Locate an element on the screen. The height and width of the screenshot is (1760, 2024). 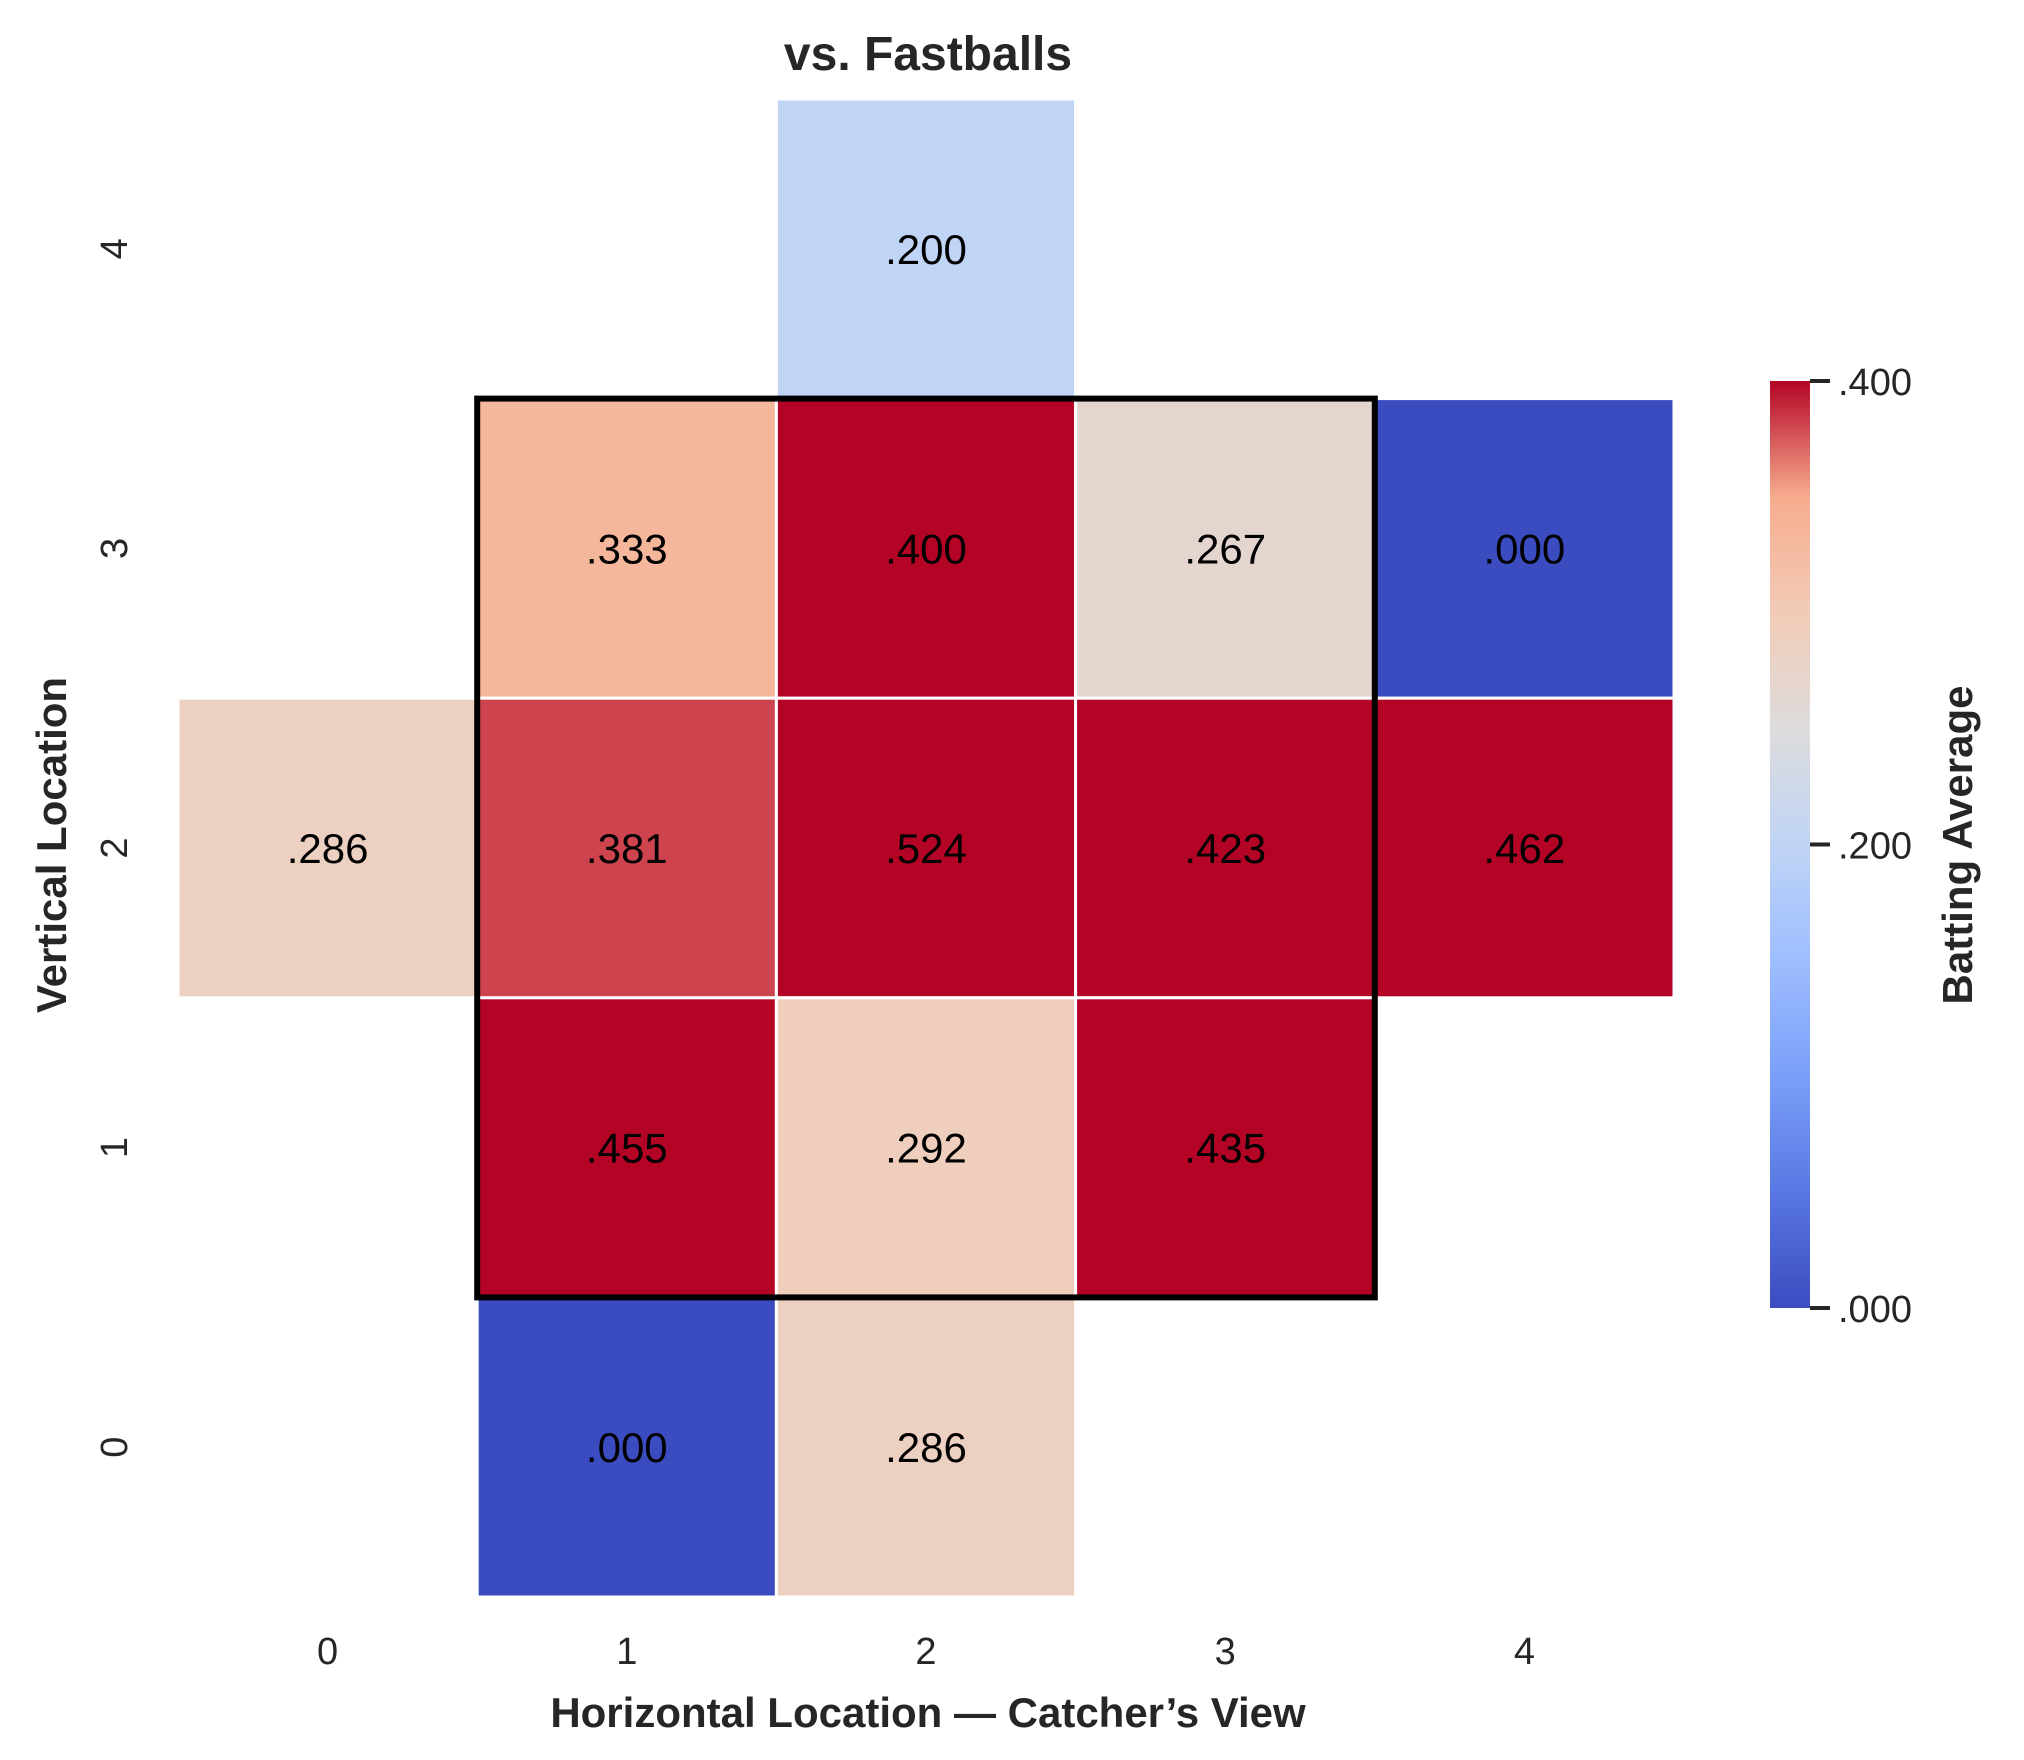
y-axis-title: Vertical Location is located at coordinates (51, 845).